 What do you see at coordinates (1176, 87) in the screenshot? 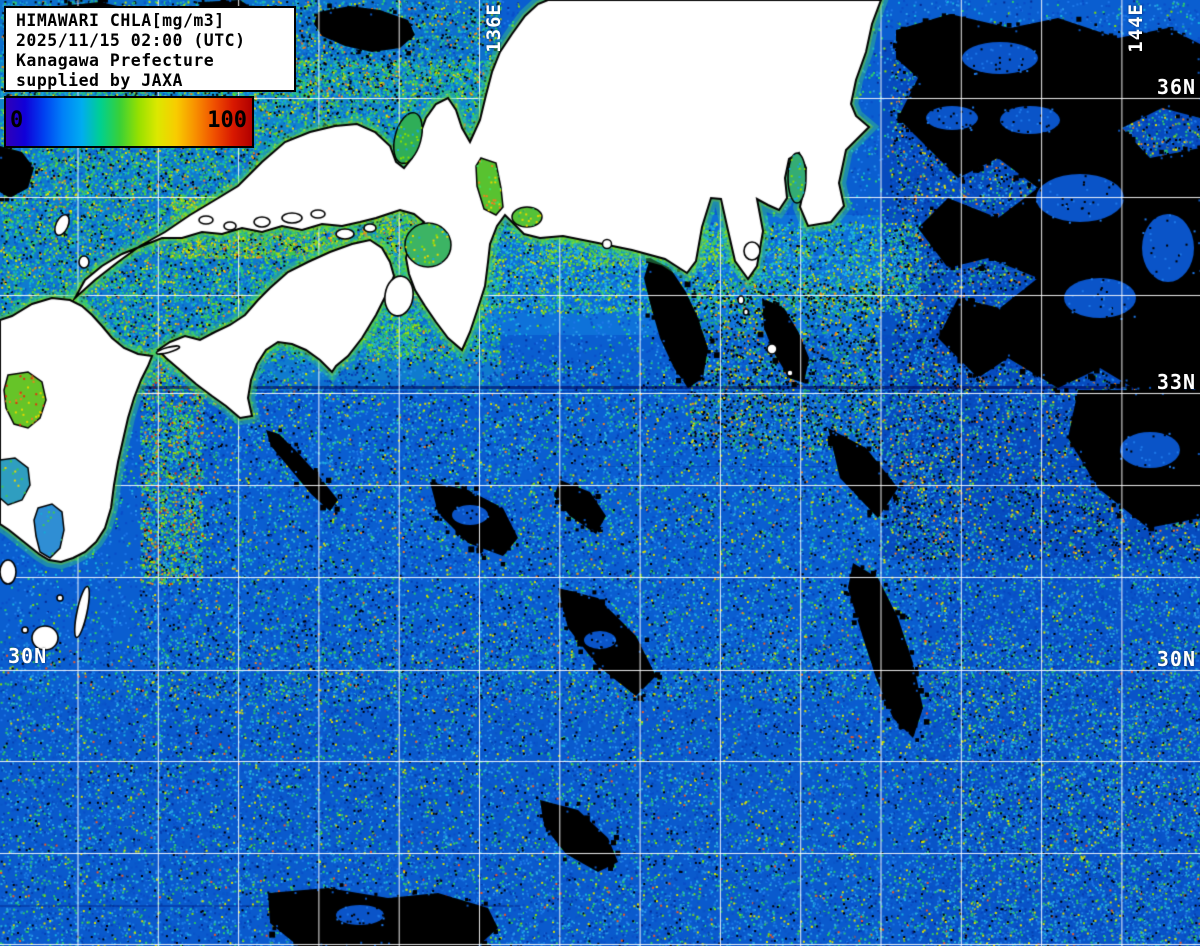
I see `lat-label-right-36N: 36N` at bounding box center [1176, 87].